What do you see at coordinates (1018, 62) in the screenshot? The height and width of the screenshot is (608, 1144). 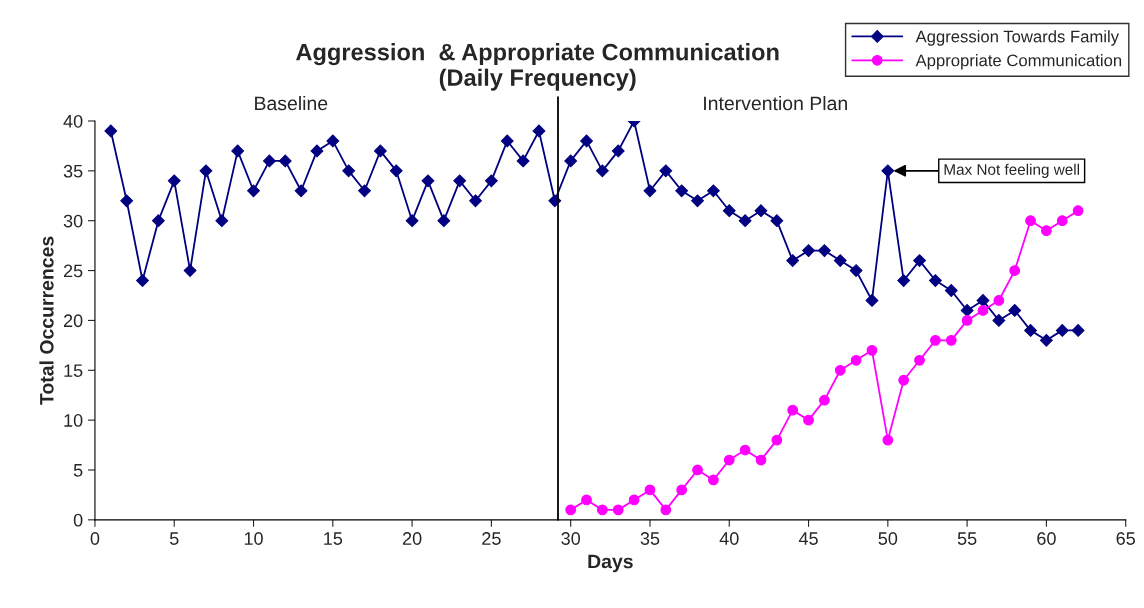 I see `legend-label: Appropriate Communication` at bounding box center [1018, 62].